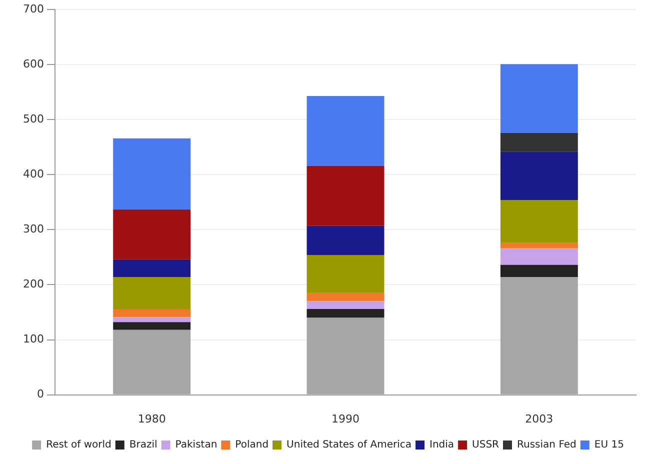 Image resolution: width=646 pixels, height=464 pixels. I want to click on y-tick-label: 100, so click(33, 339).